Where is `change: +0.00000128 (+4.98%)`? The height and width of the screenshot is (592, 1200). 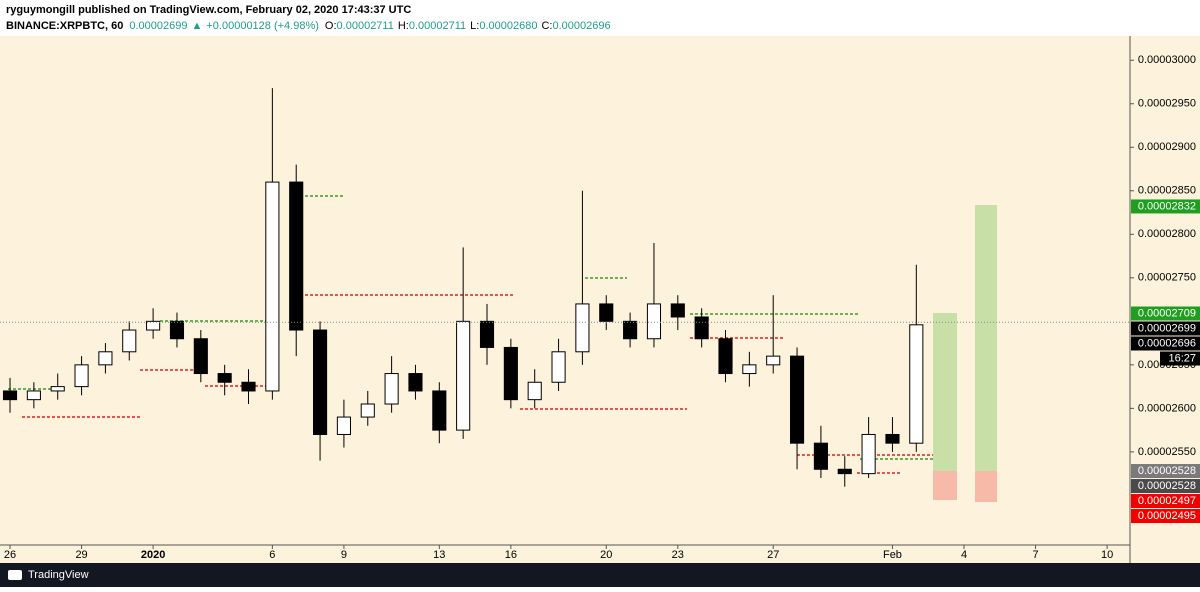 change: +0.00000128 (+4.98%) is located at coordinates (262, 26).